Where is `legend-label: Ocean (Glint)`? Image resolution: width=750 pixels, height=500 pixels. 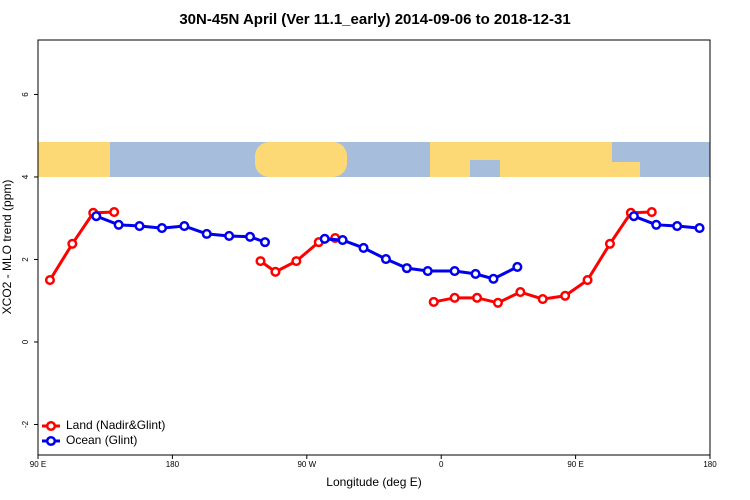 legend-label: Ocean (Glint) is located at coordinates (101, 440).